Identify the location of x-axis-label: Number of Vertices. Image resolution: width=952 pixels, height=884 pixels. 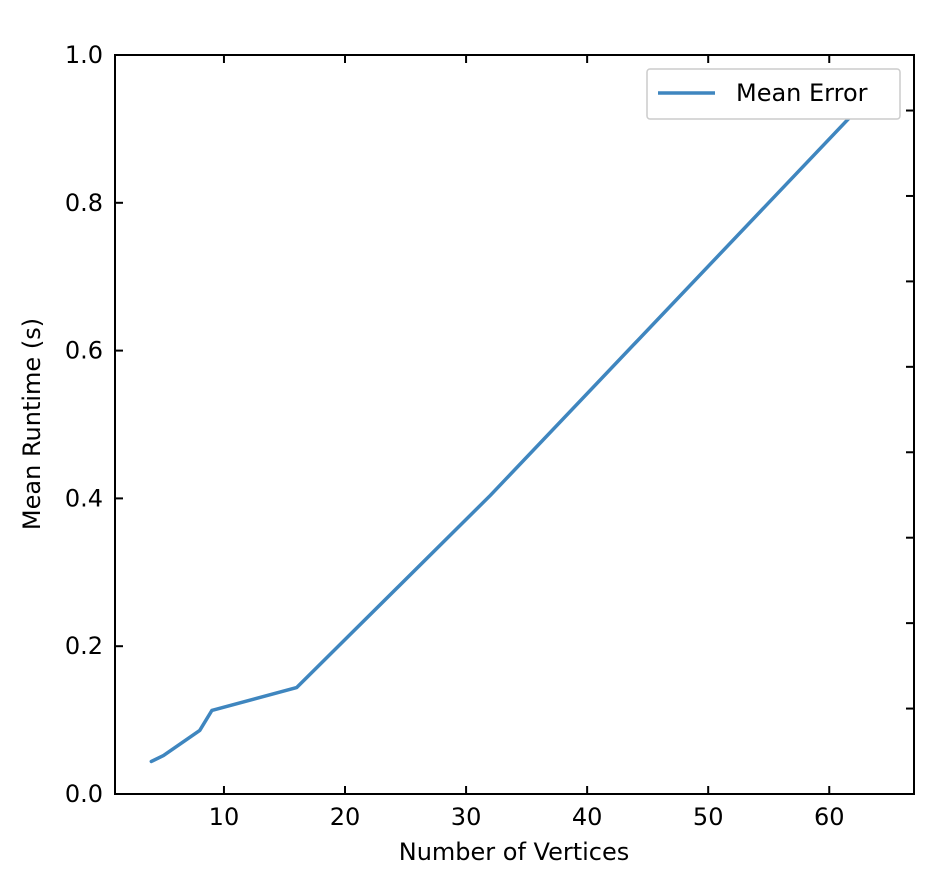
(514, 852).